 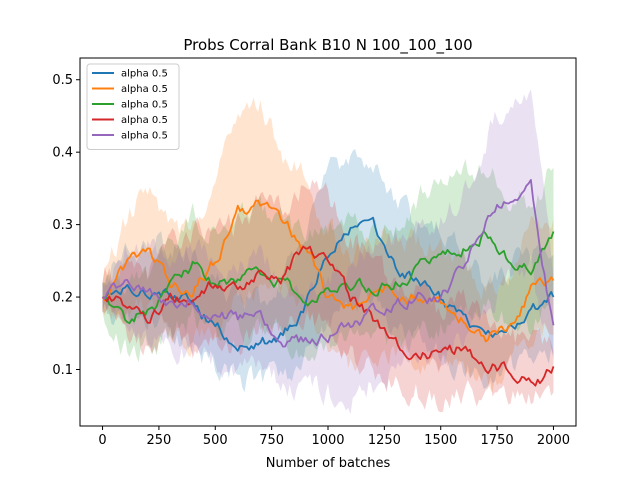 What do you see at coordinates (553, 440) in the screenshot?
I see `x-tick-label: 2000` at bounding box center [553, 440].